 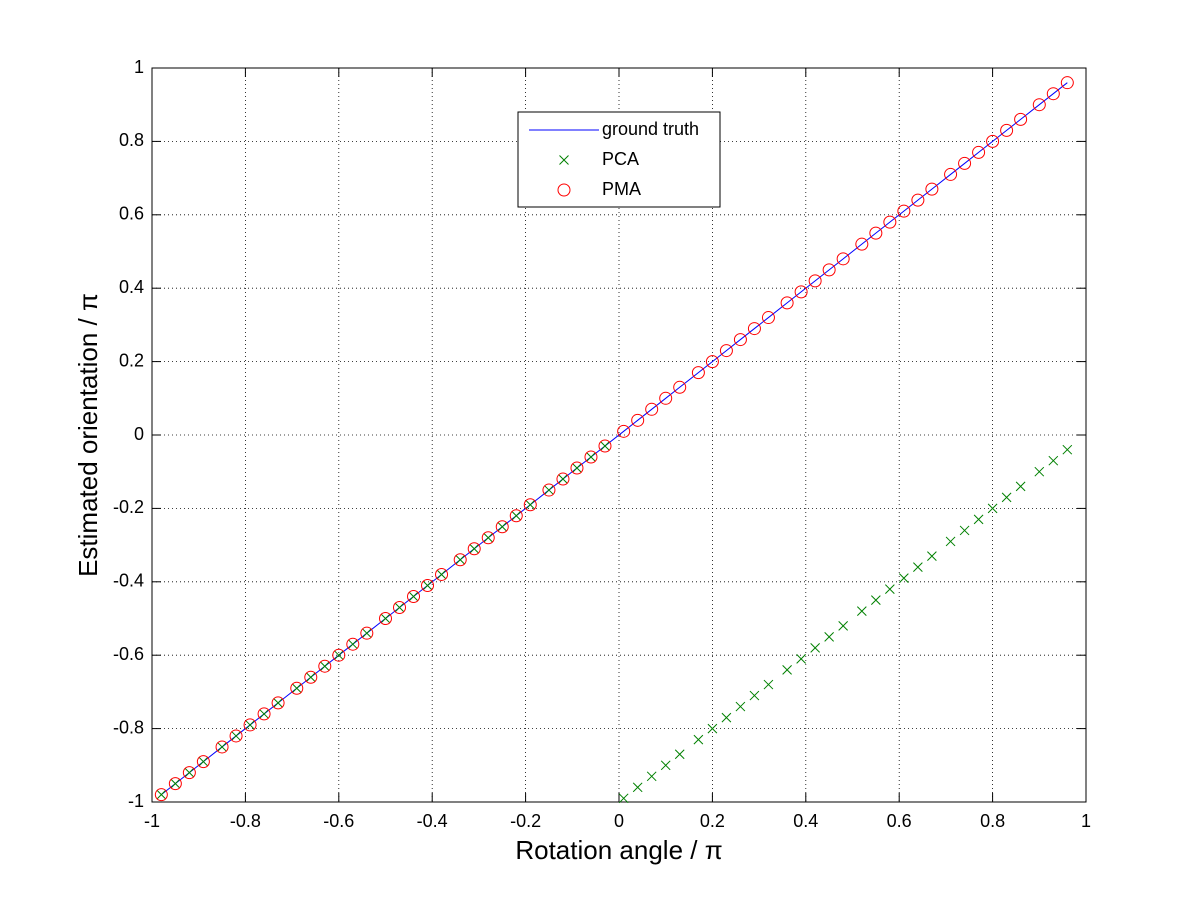 I want to click on legend-label: ground truth, so click(x=650, y=129).